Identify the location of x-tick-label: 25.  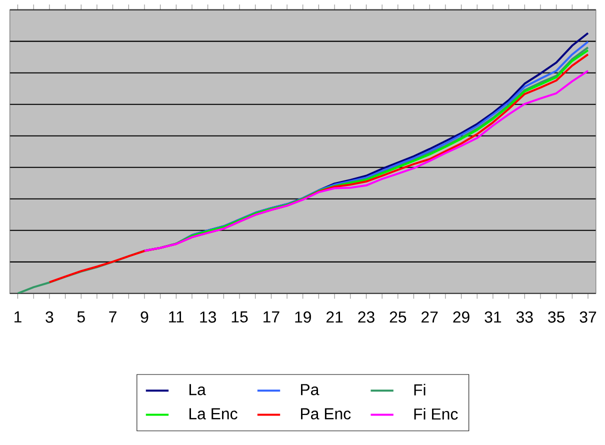
(398, 317).